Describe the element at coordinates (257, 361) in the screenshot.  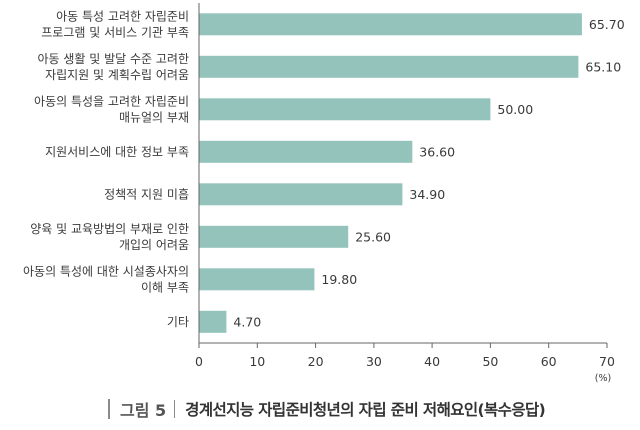
I see `x-tick-label: 10` at that location.